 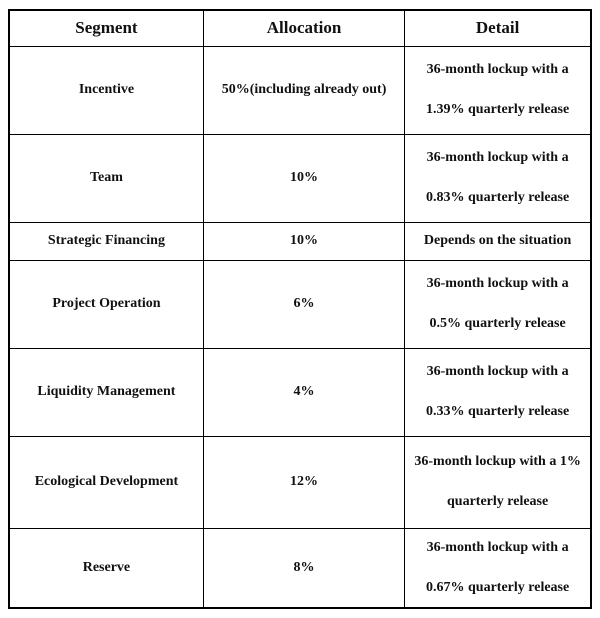 What do you see at coordinates (106, 241) in the screenshot?
I see `segment-cell: Strategic Financing` at bounding box center [106, 241].